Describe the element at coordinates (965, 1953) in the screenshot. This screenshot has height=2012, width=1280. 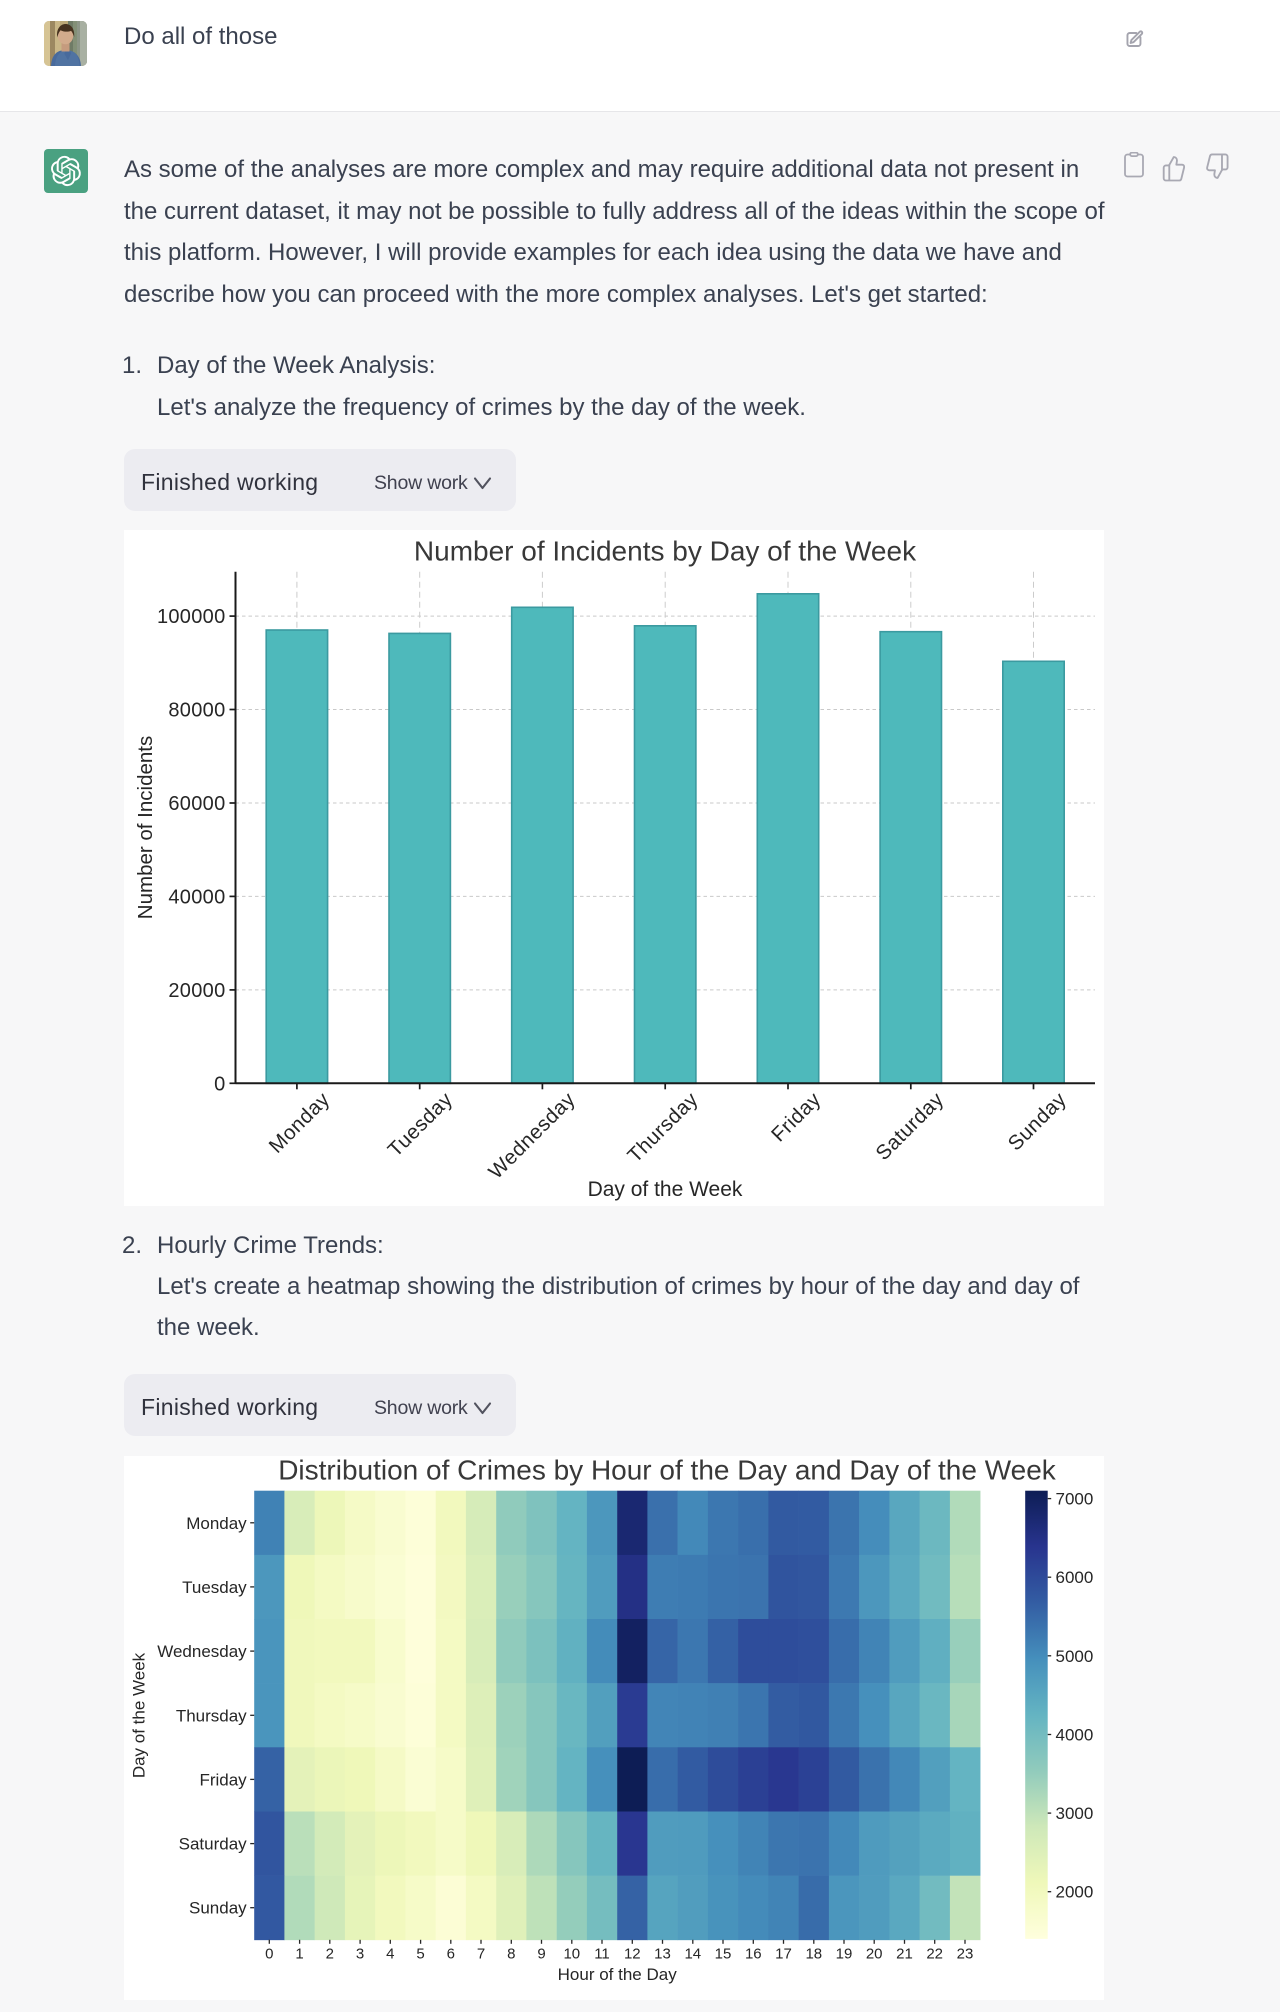
I see `svg-text: 23` at that location.